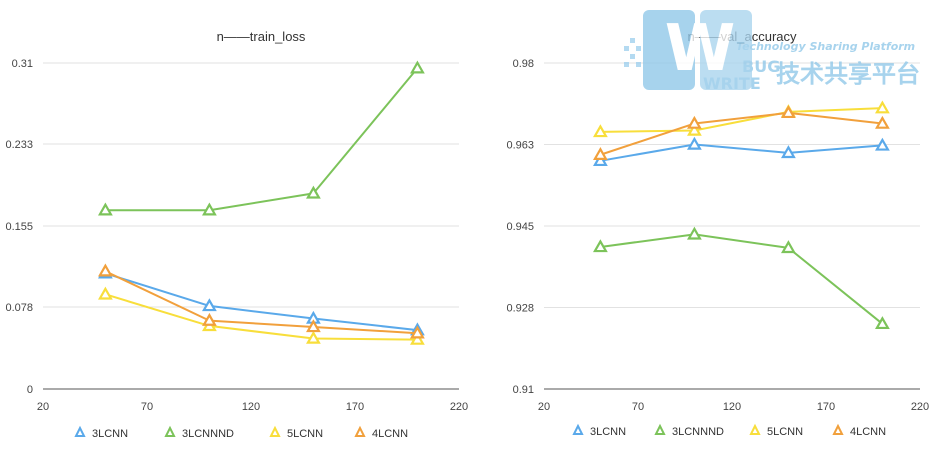 The height and width of the screenshot is (459, 940). I want to click on y-tick-label: 0.963, so click(520, 146).